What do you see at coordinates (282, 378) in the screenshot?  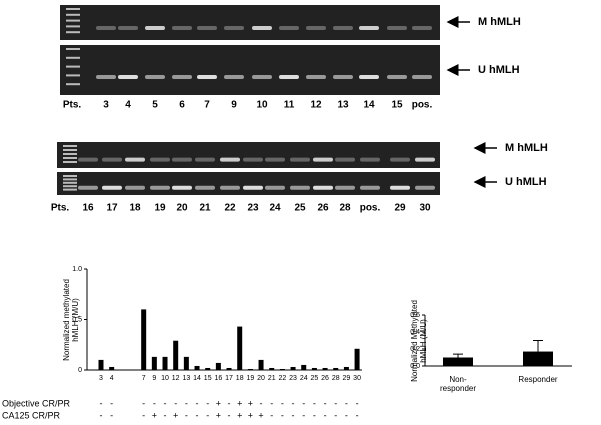 I see `x-tick-label: 22` at bounding box center [282, 378].